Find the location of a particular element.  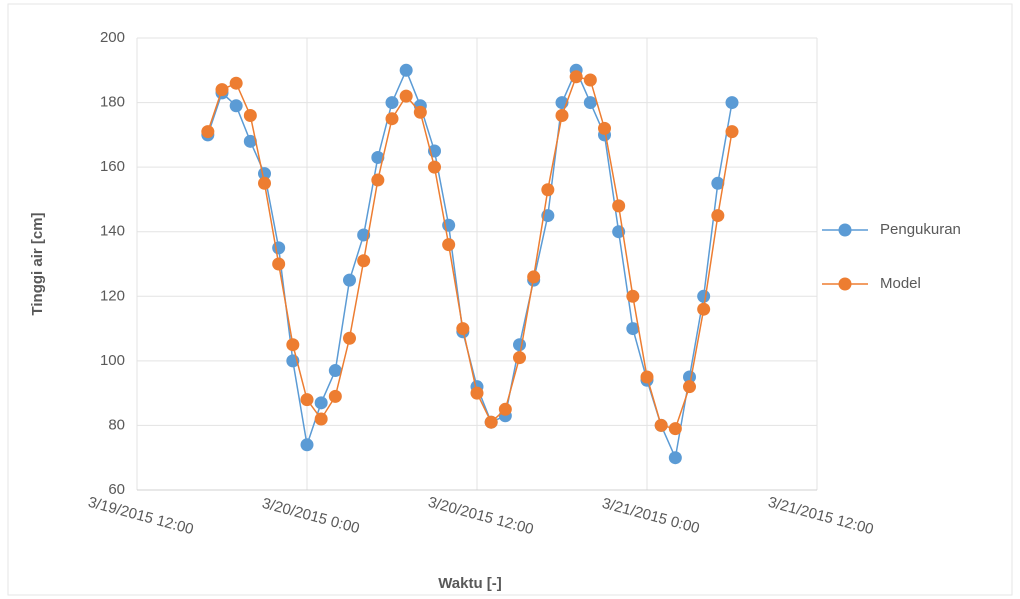

y-tick-label: 80 is located at coordinates (116, 424).